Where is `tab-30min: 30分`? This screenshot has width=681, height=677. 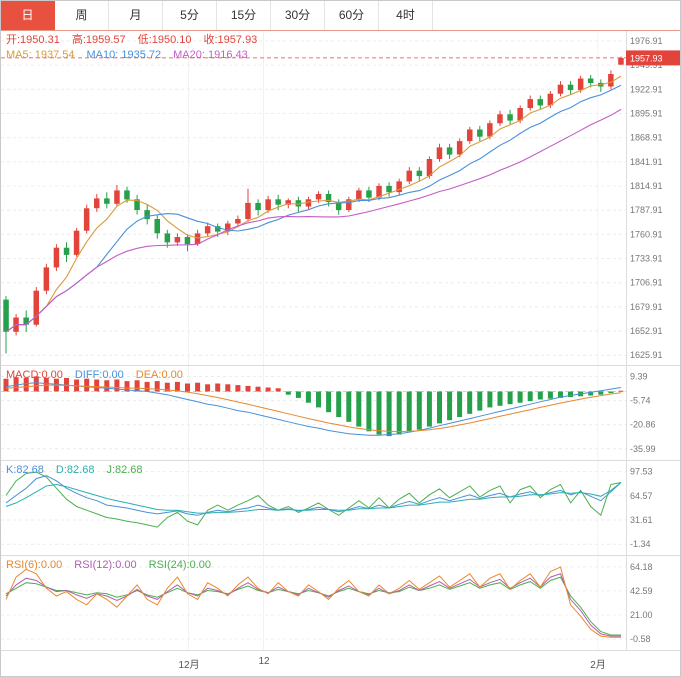 tab-30min: 30分 is located at coordinates (298, 15).